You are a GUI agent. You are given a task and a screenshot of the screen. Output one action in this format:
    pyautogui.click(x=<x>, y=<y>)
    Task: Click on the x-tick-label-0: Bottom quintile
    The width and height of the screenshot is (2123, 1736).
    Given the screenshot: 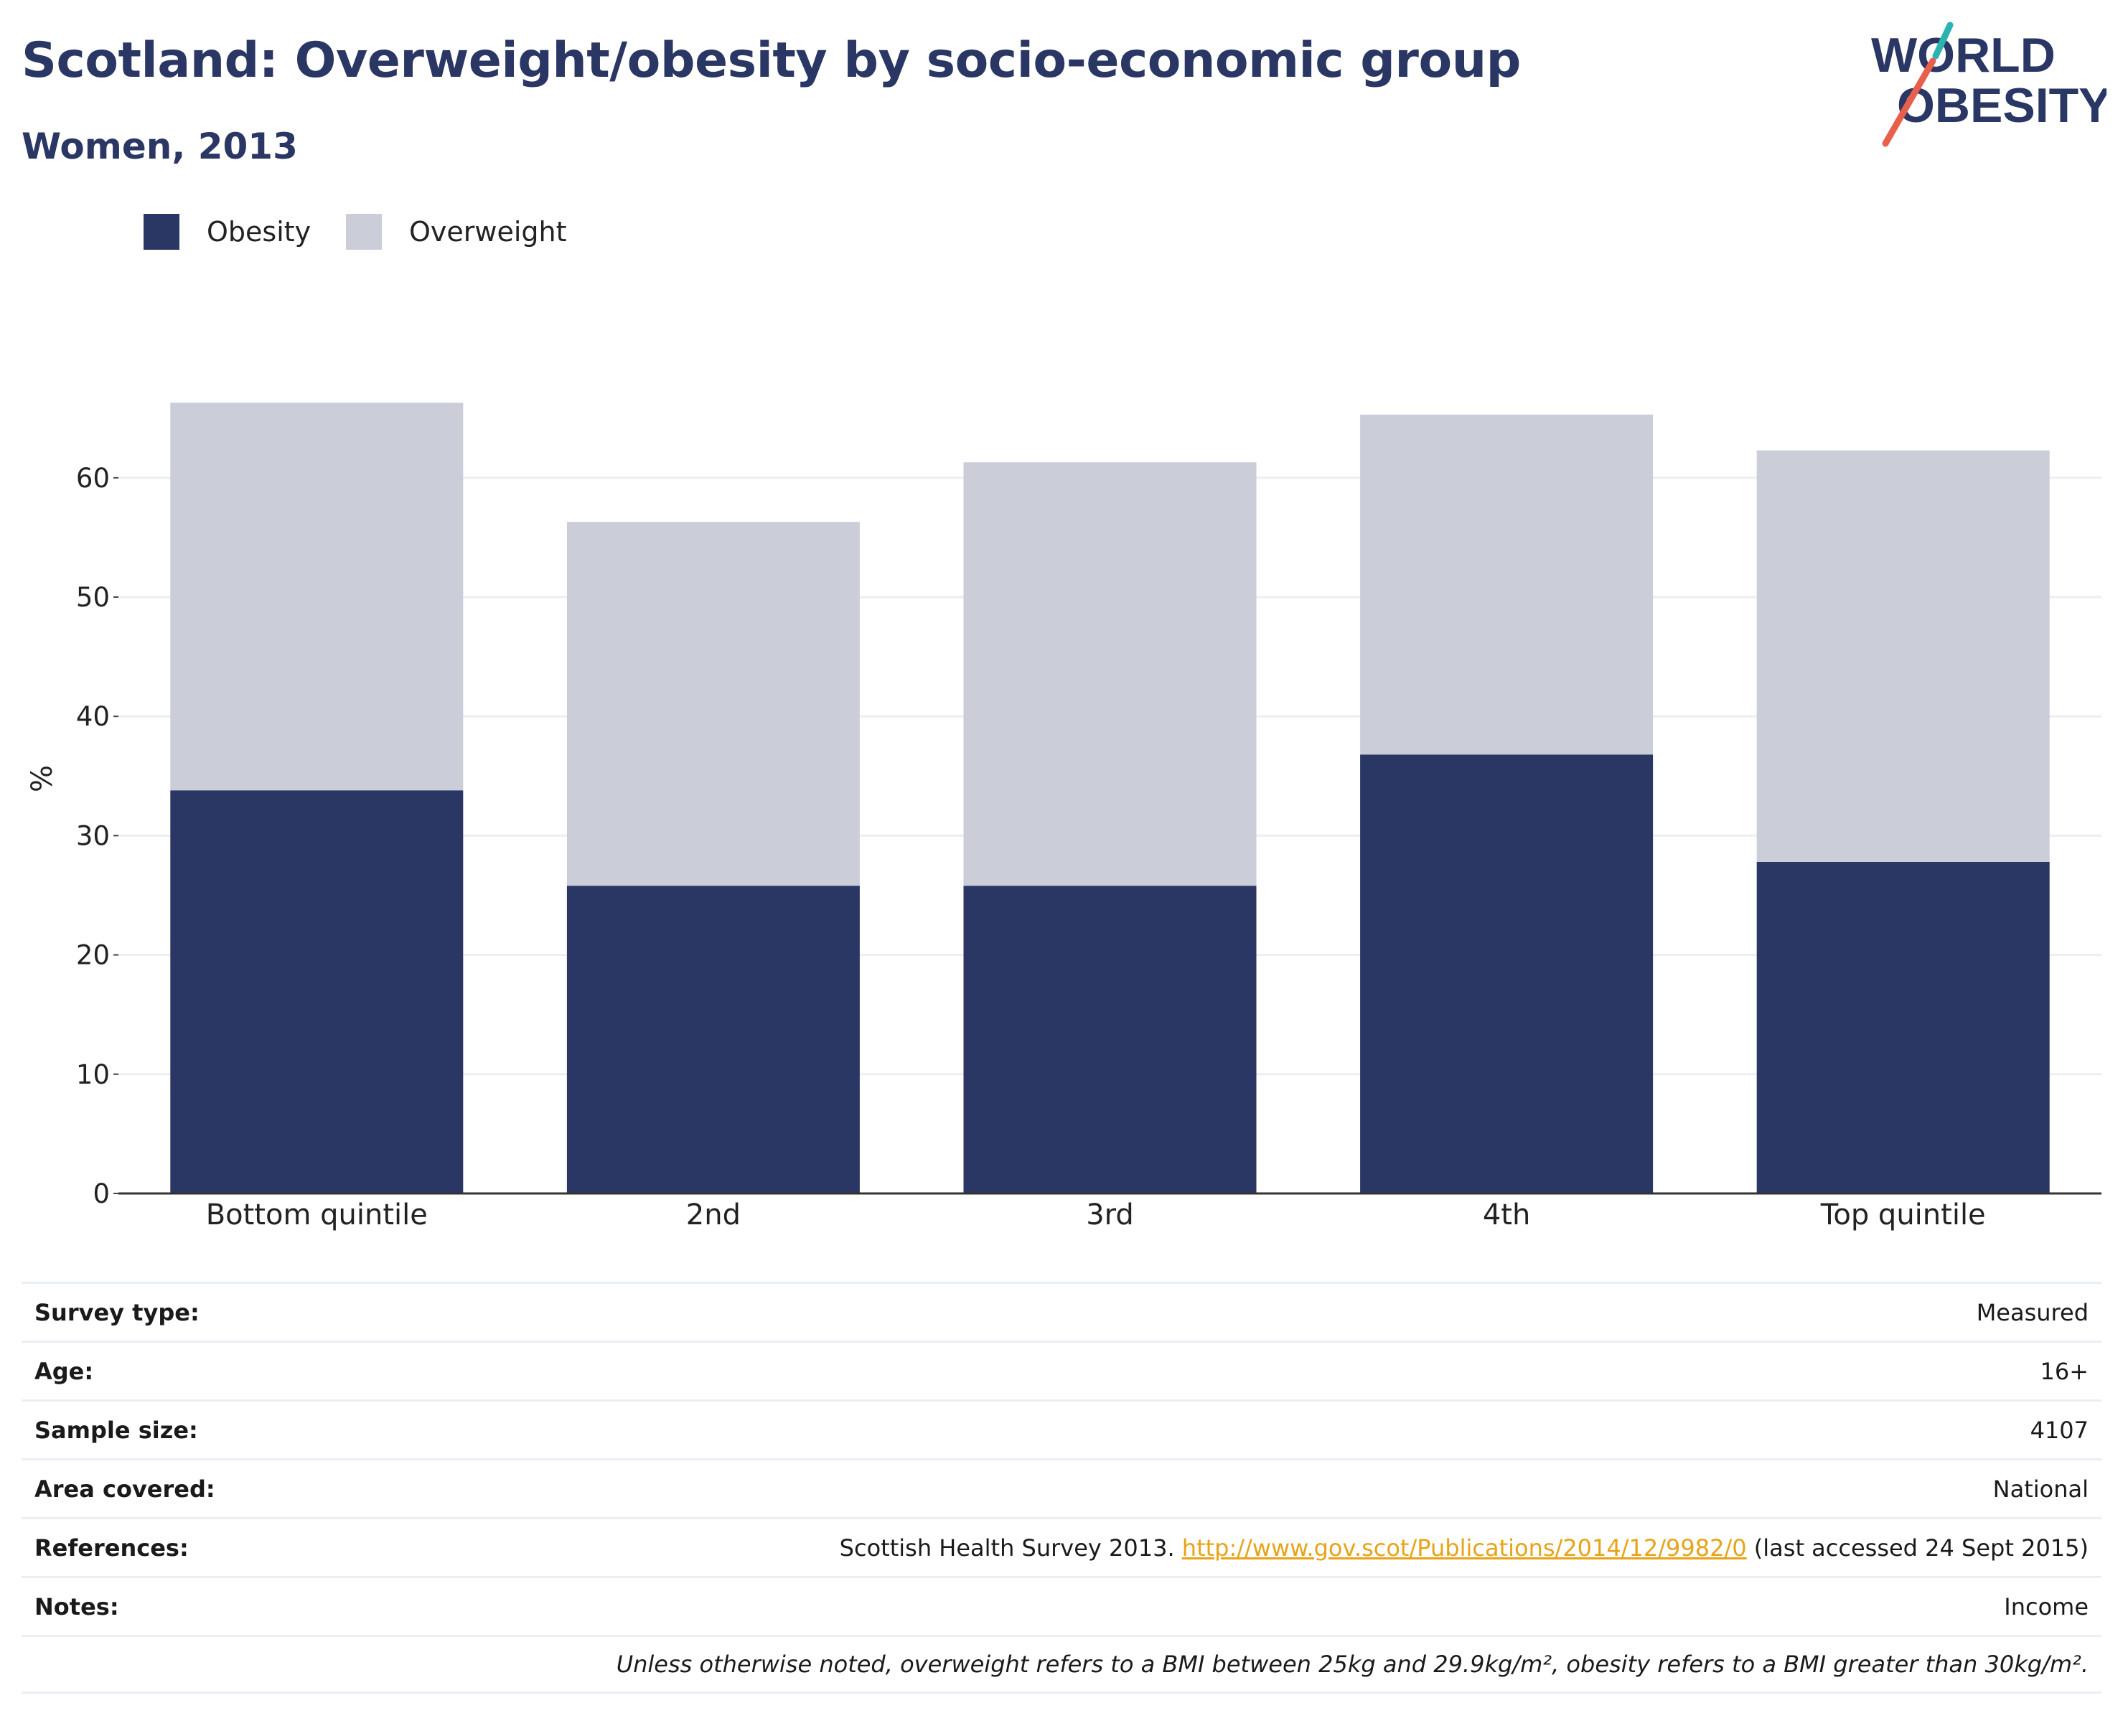 What is the action you would take?
    pyautogui.click(x=317, y=1214)
    